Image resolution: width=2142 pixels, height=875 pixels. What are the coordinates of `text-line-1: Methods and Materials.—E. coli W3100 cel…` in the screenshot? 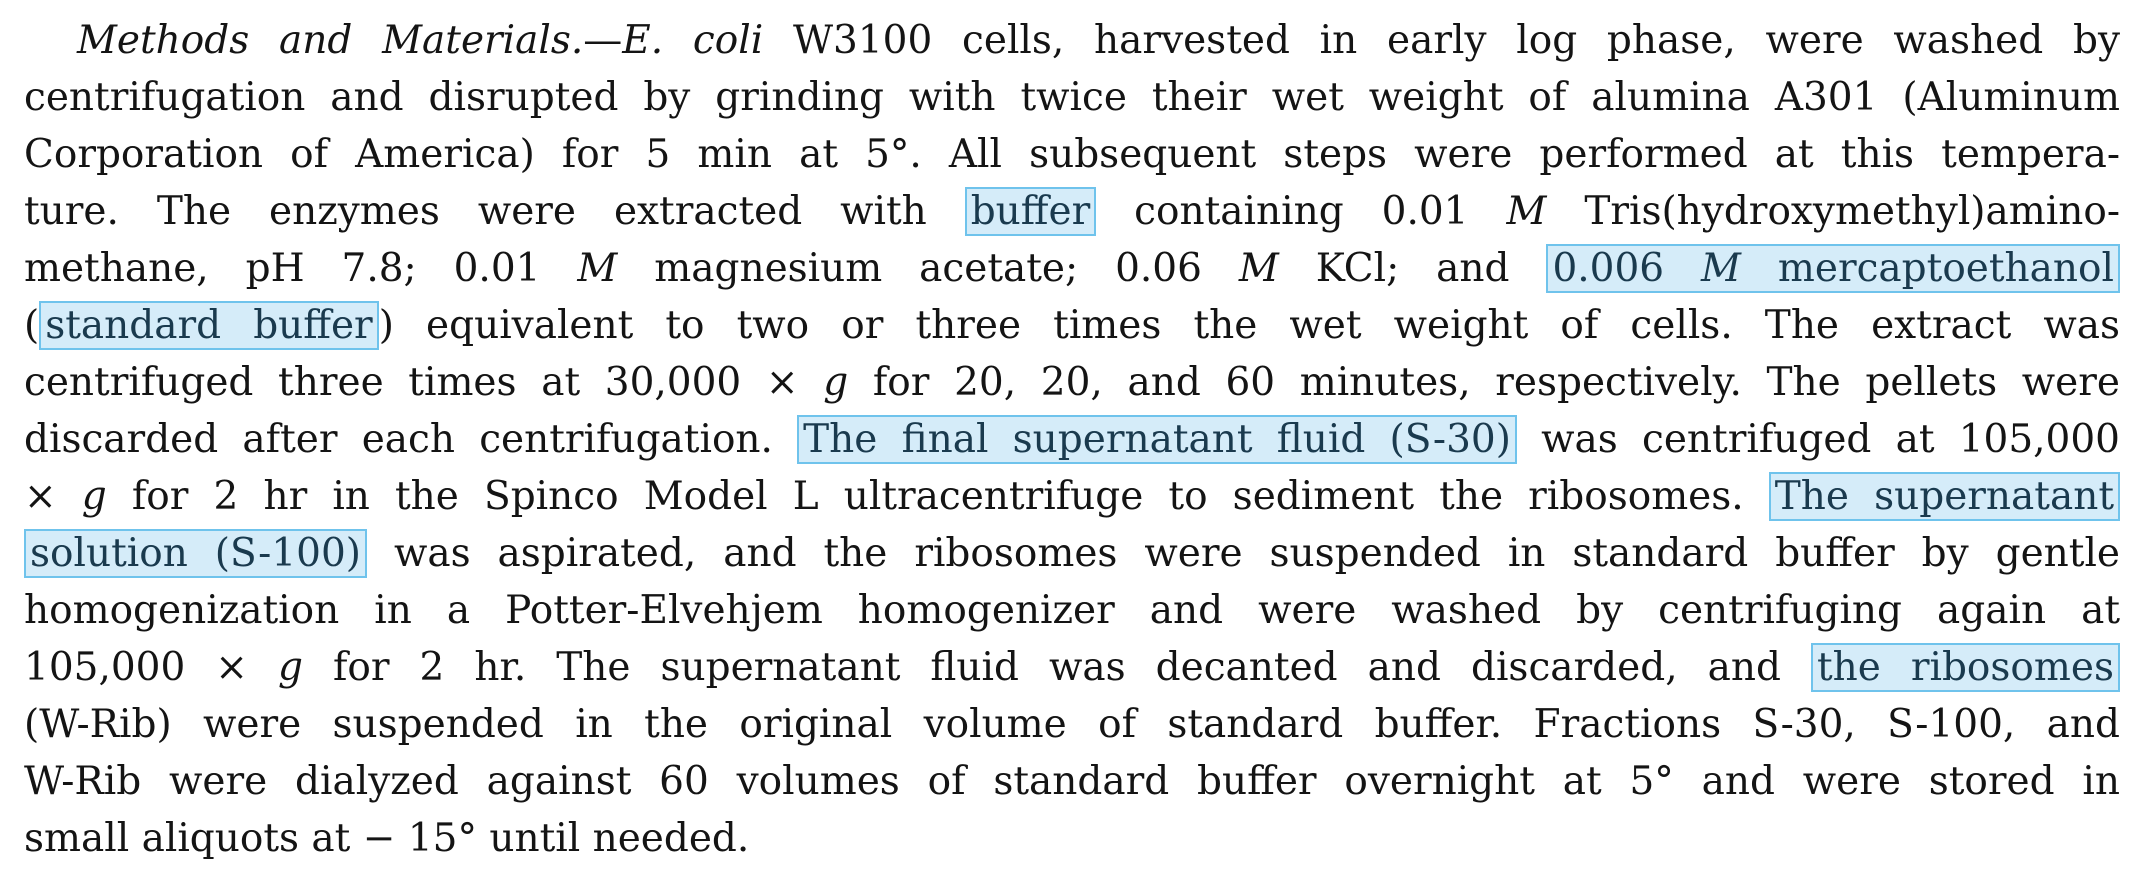 It's located at (1098, 40).